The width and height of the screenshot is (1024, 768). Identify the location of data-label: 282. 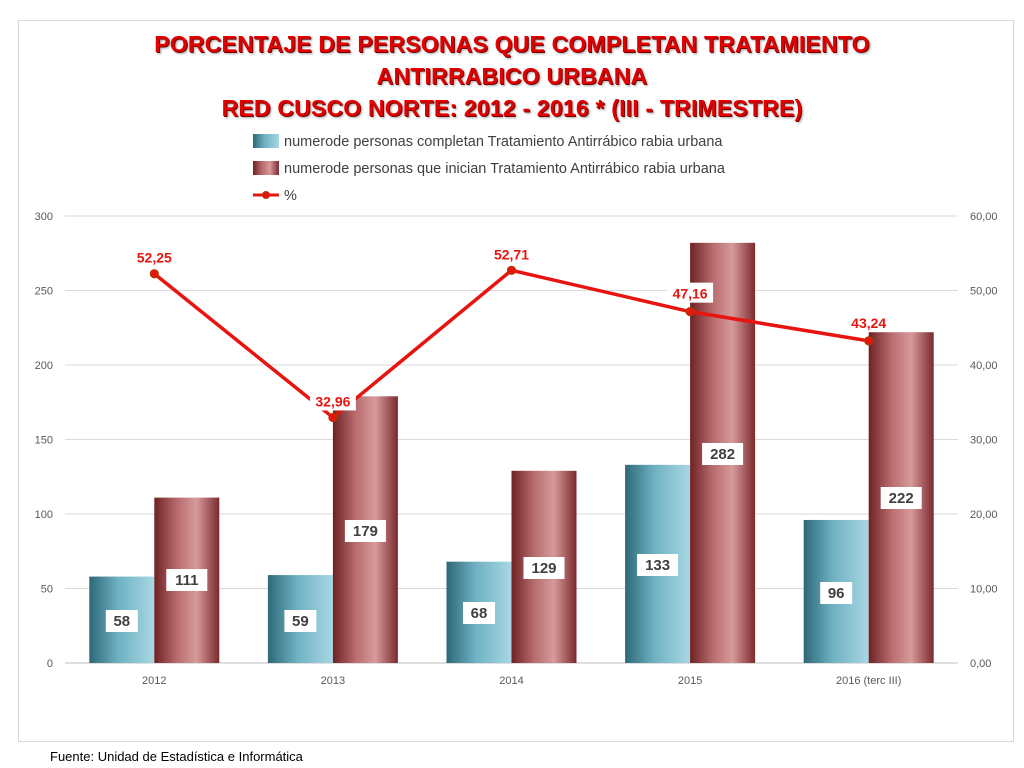
(723, 454).